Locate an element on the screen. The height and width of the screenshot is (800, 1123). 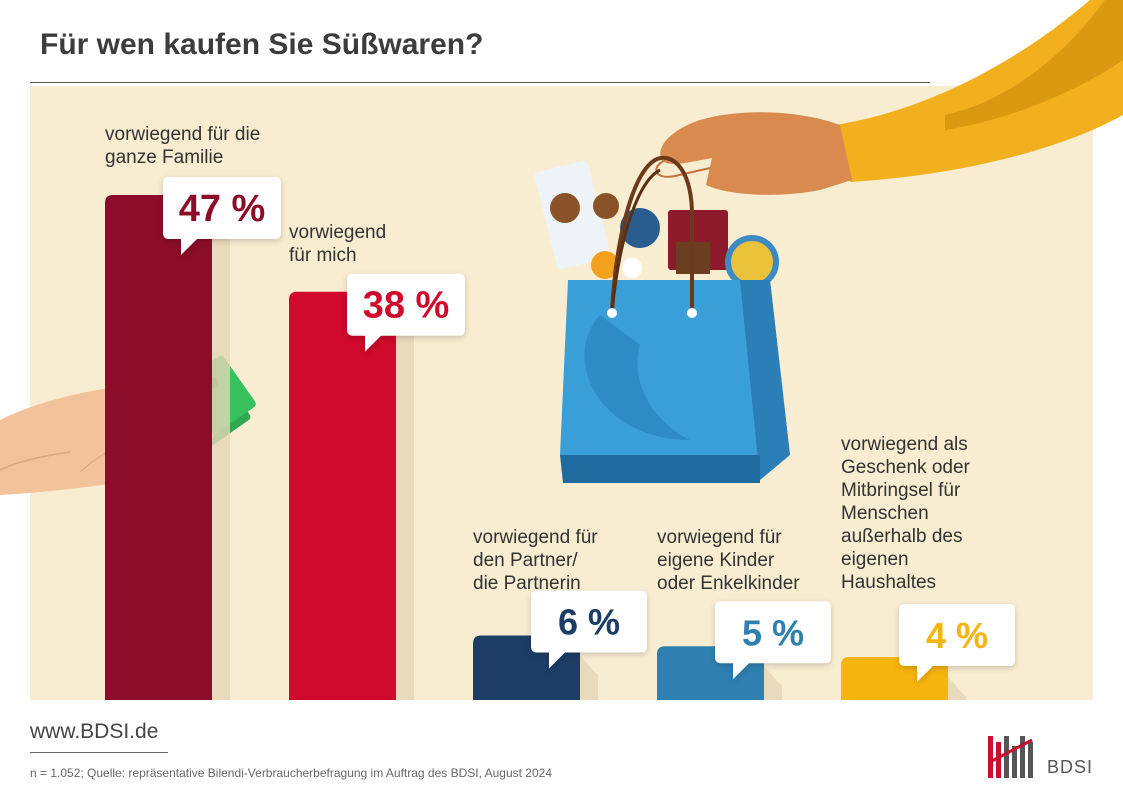
bdsi-logo-icon is located at coordinates (1010, 757).